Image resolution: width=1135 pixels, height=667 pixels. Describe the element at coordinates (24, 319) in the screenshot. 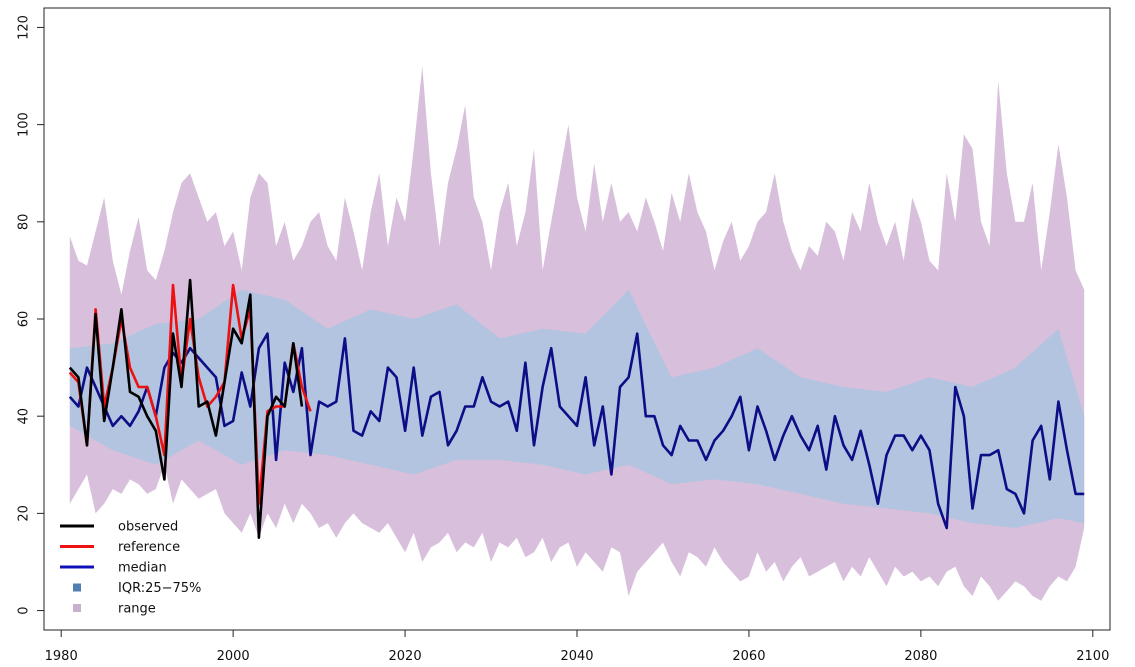

I see `y-tick-label: 60` at that location.